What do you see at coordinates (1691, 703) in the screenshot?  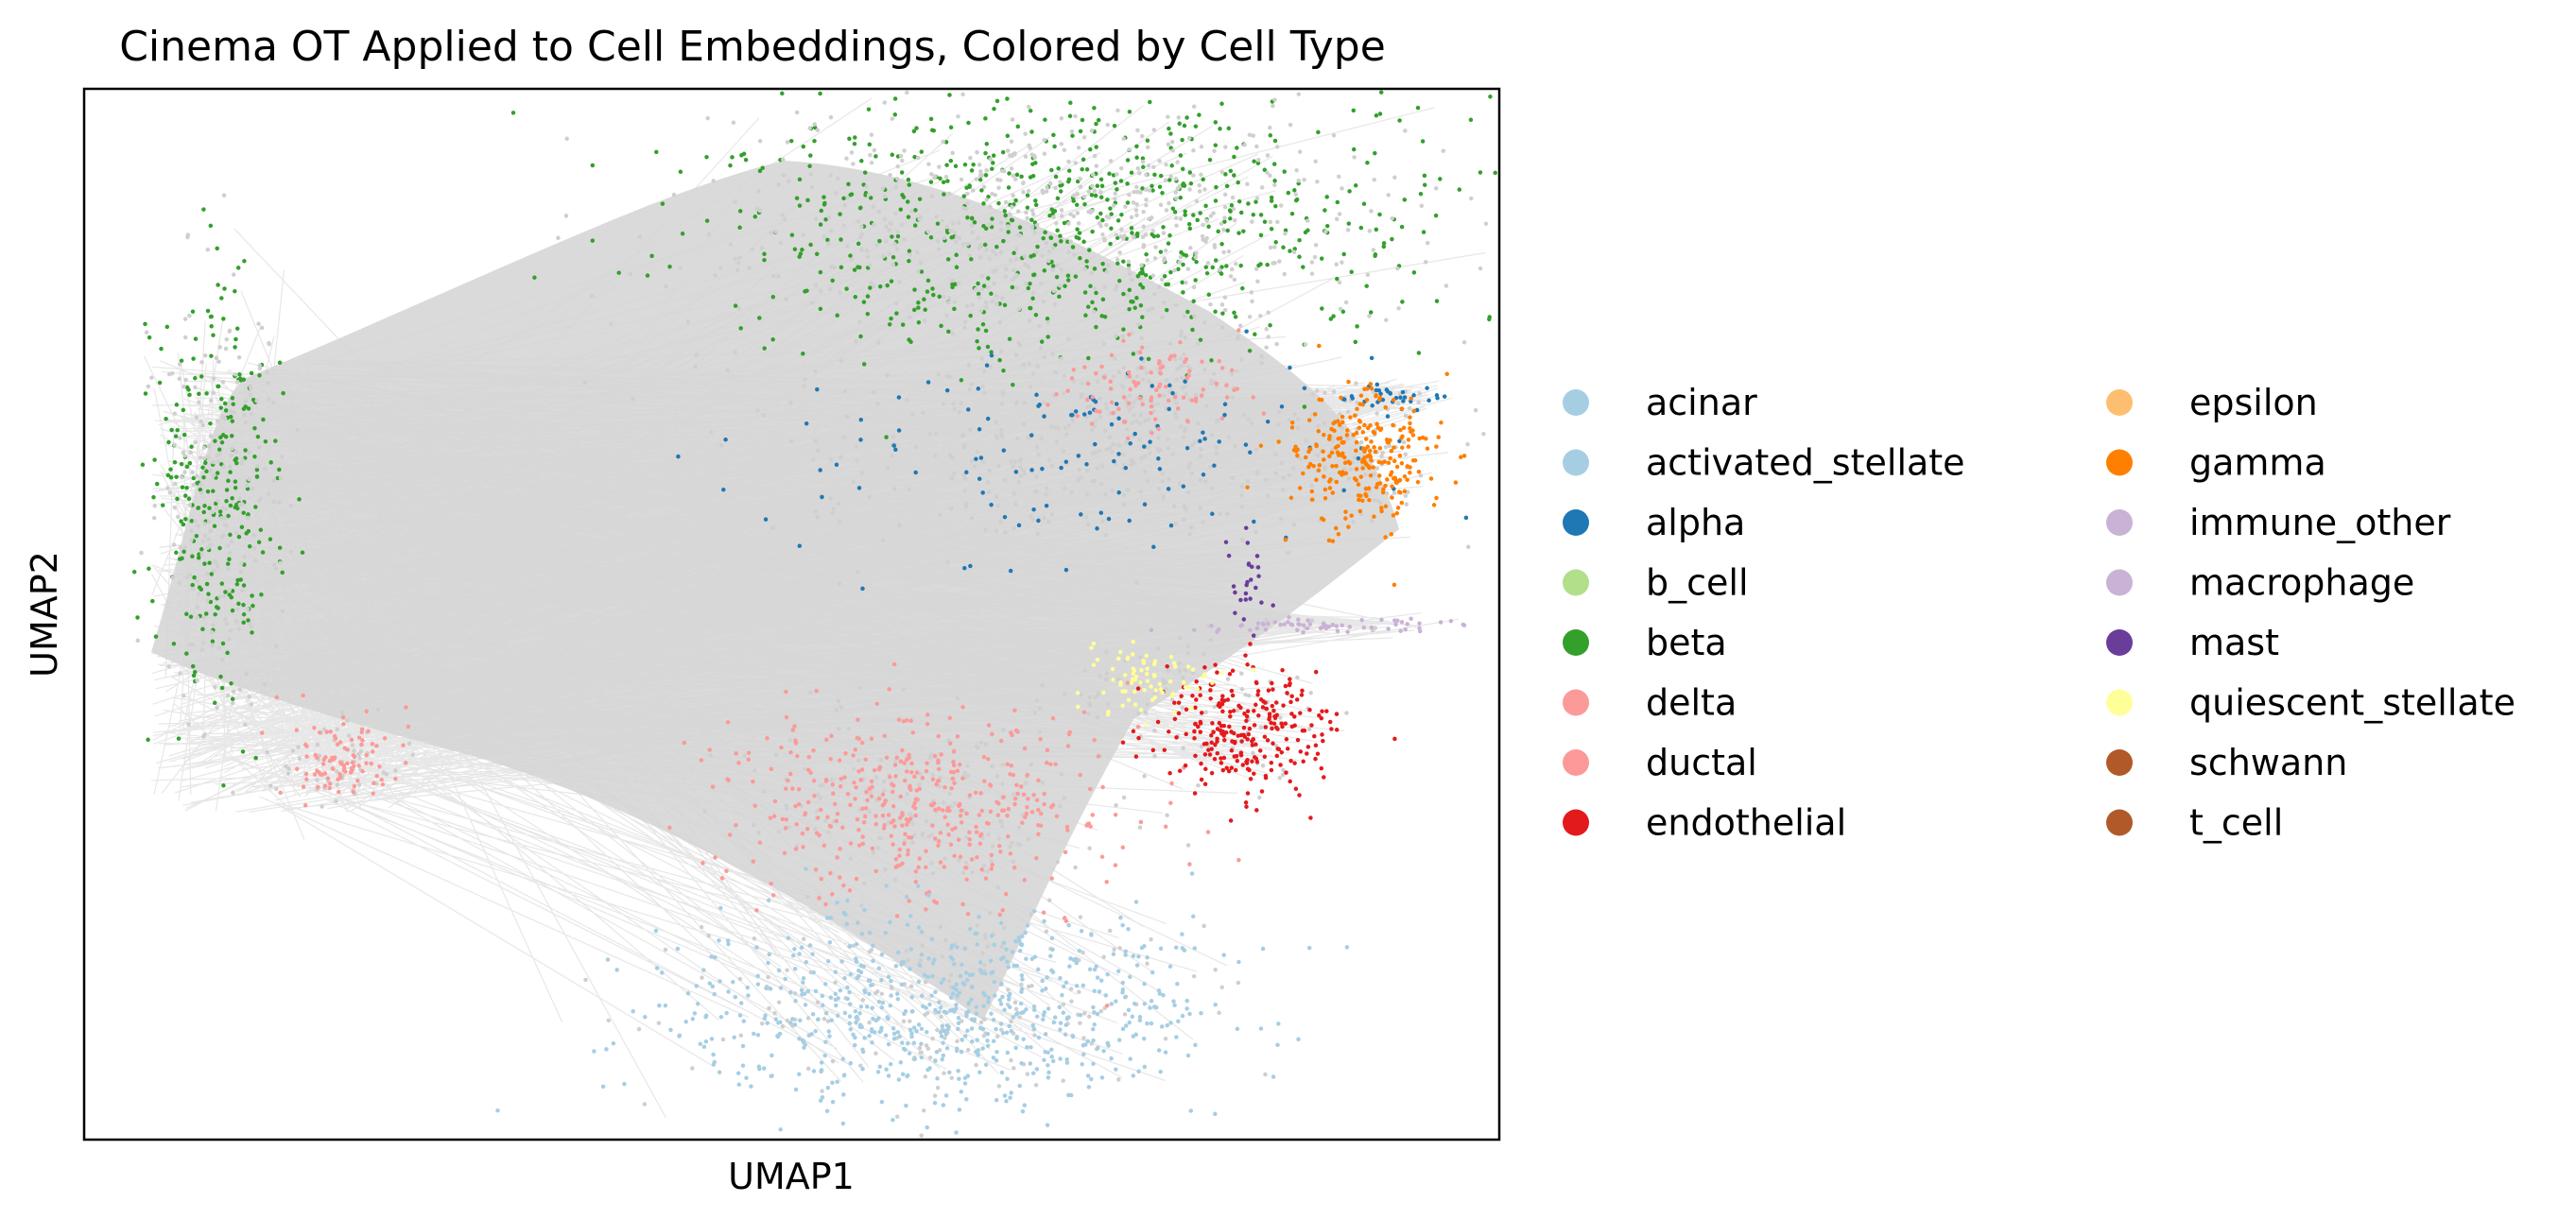 I see `legend-label: delta` at bounding box center [1691, 703].